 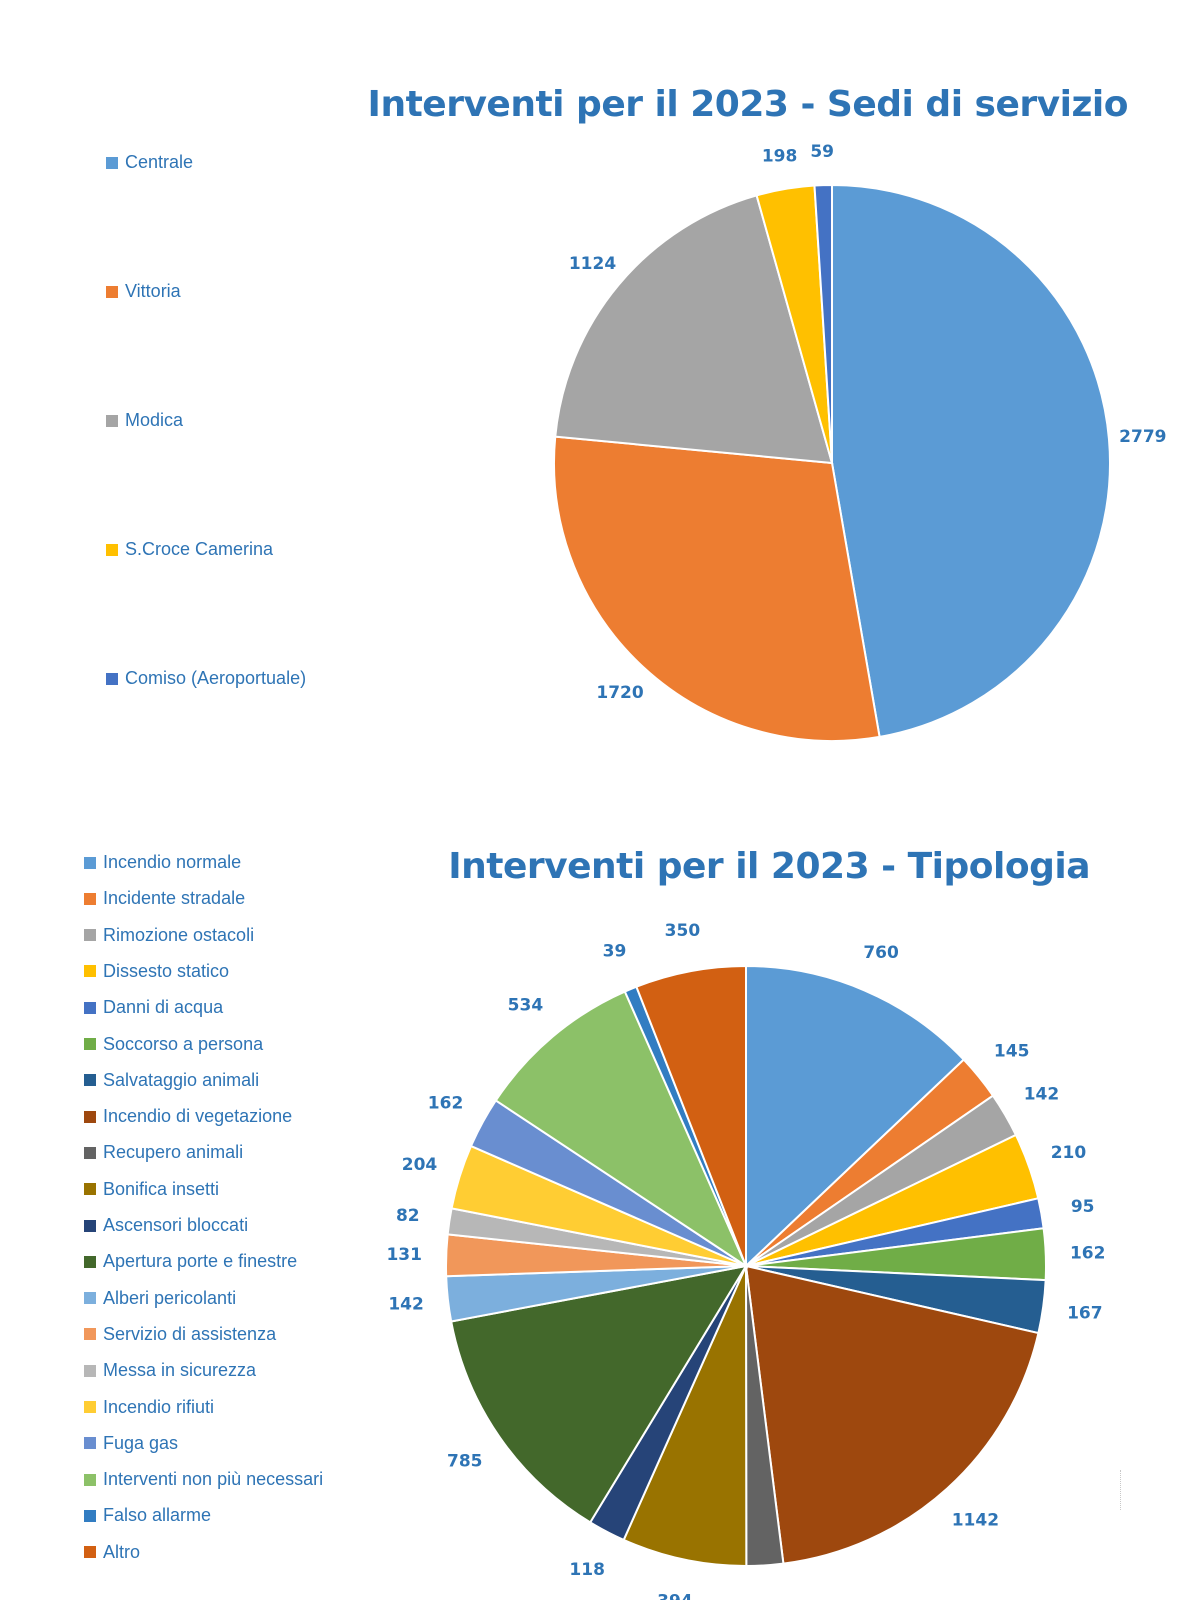 What do you see at coordinates (404, 1255) in the screenshot?
I see `chart-2-data-label-servizio-di-assistenza: 131` at bounding box center [404, 1255].